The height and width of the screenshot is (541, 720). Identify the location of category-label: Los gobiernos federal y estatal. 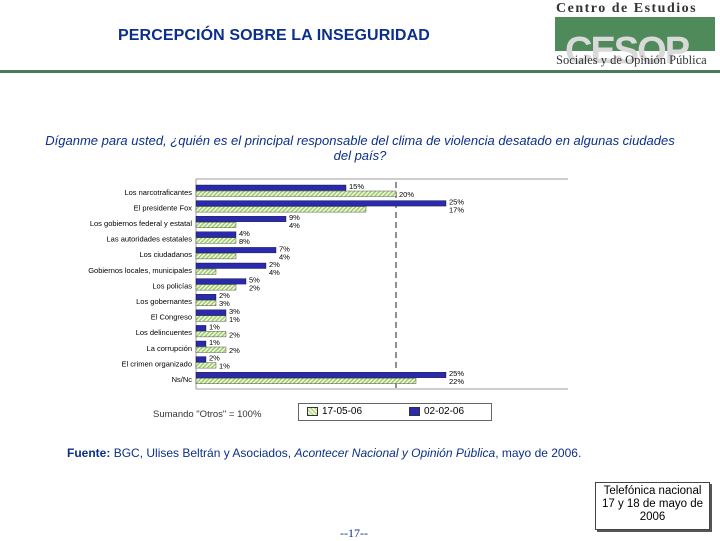
(141, 223).